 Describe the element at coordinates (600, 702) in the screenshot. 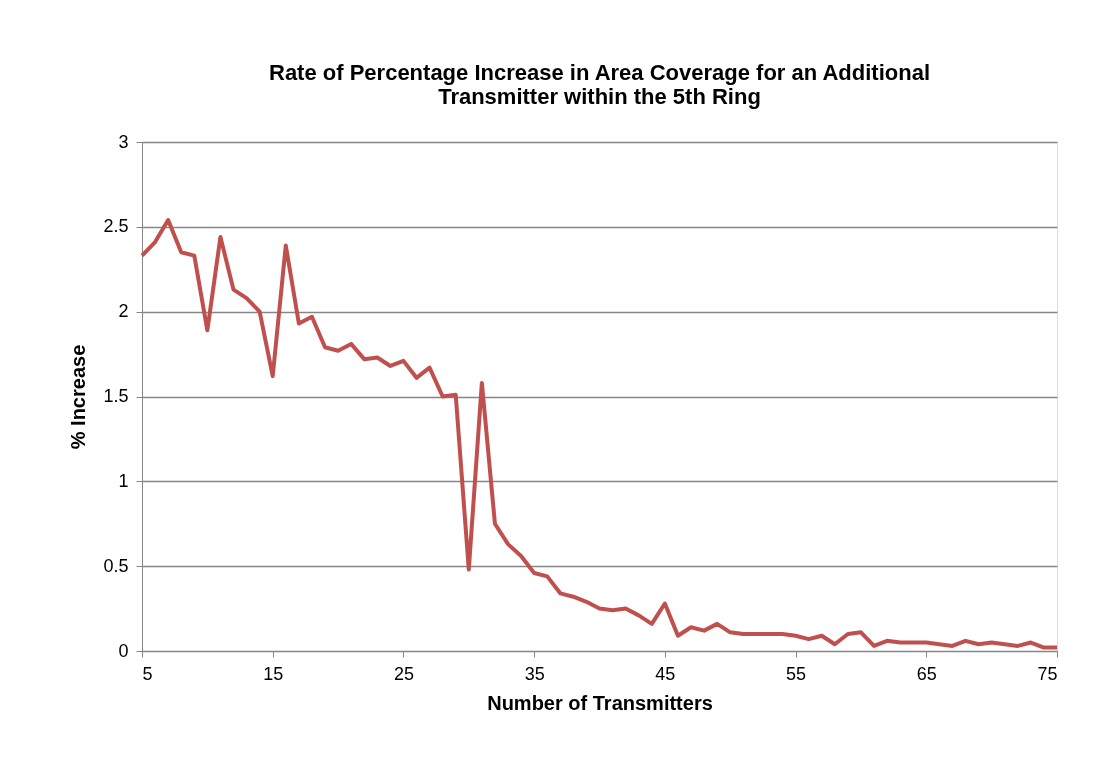

I see `x-axis-title: Number of Transmitters` at that location.